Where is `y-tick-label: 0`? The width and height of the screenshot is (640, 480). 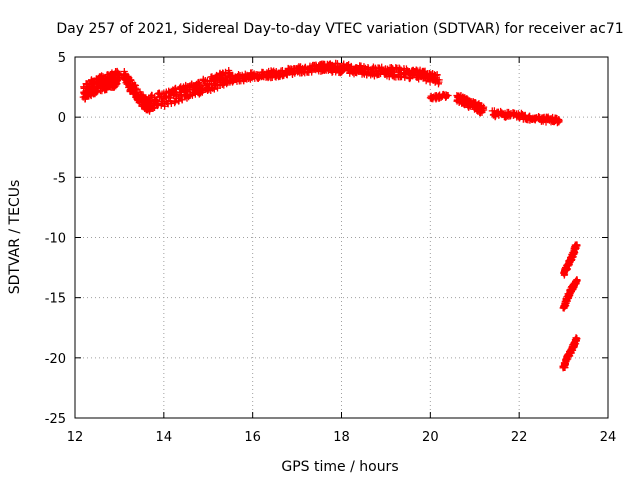
y-tick-label: 0 is located at coordinates (62, 118).